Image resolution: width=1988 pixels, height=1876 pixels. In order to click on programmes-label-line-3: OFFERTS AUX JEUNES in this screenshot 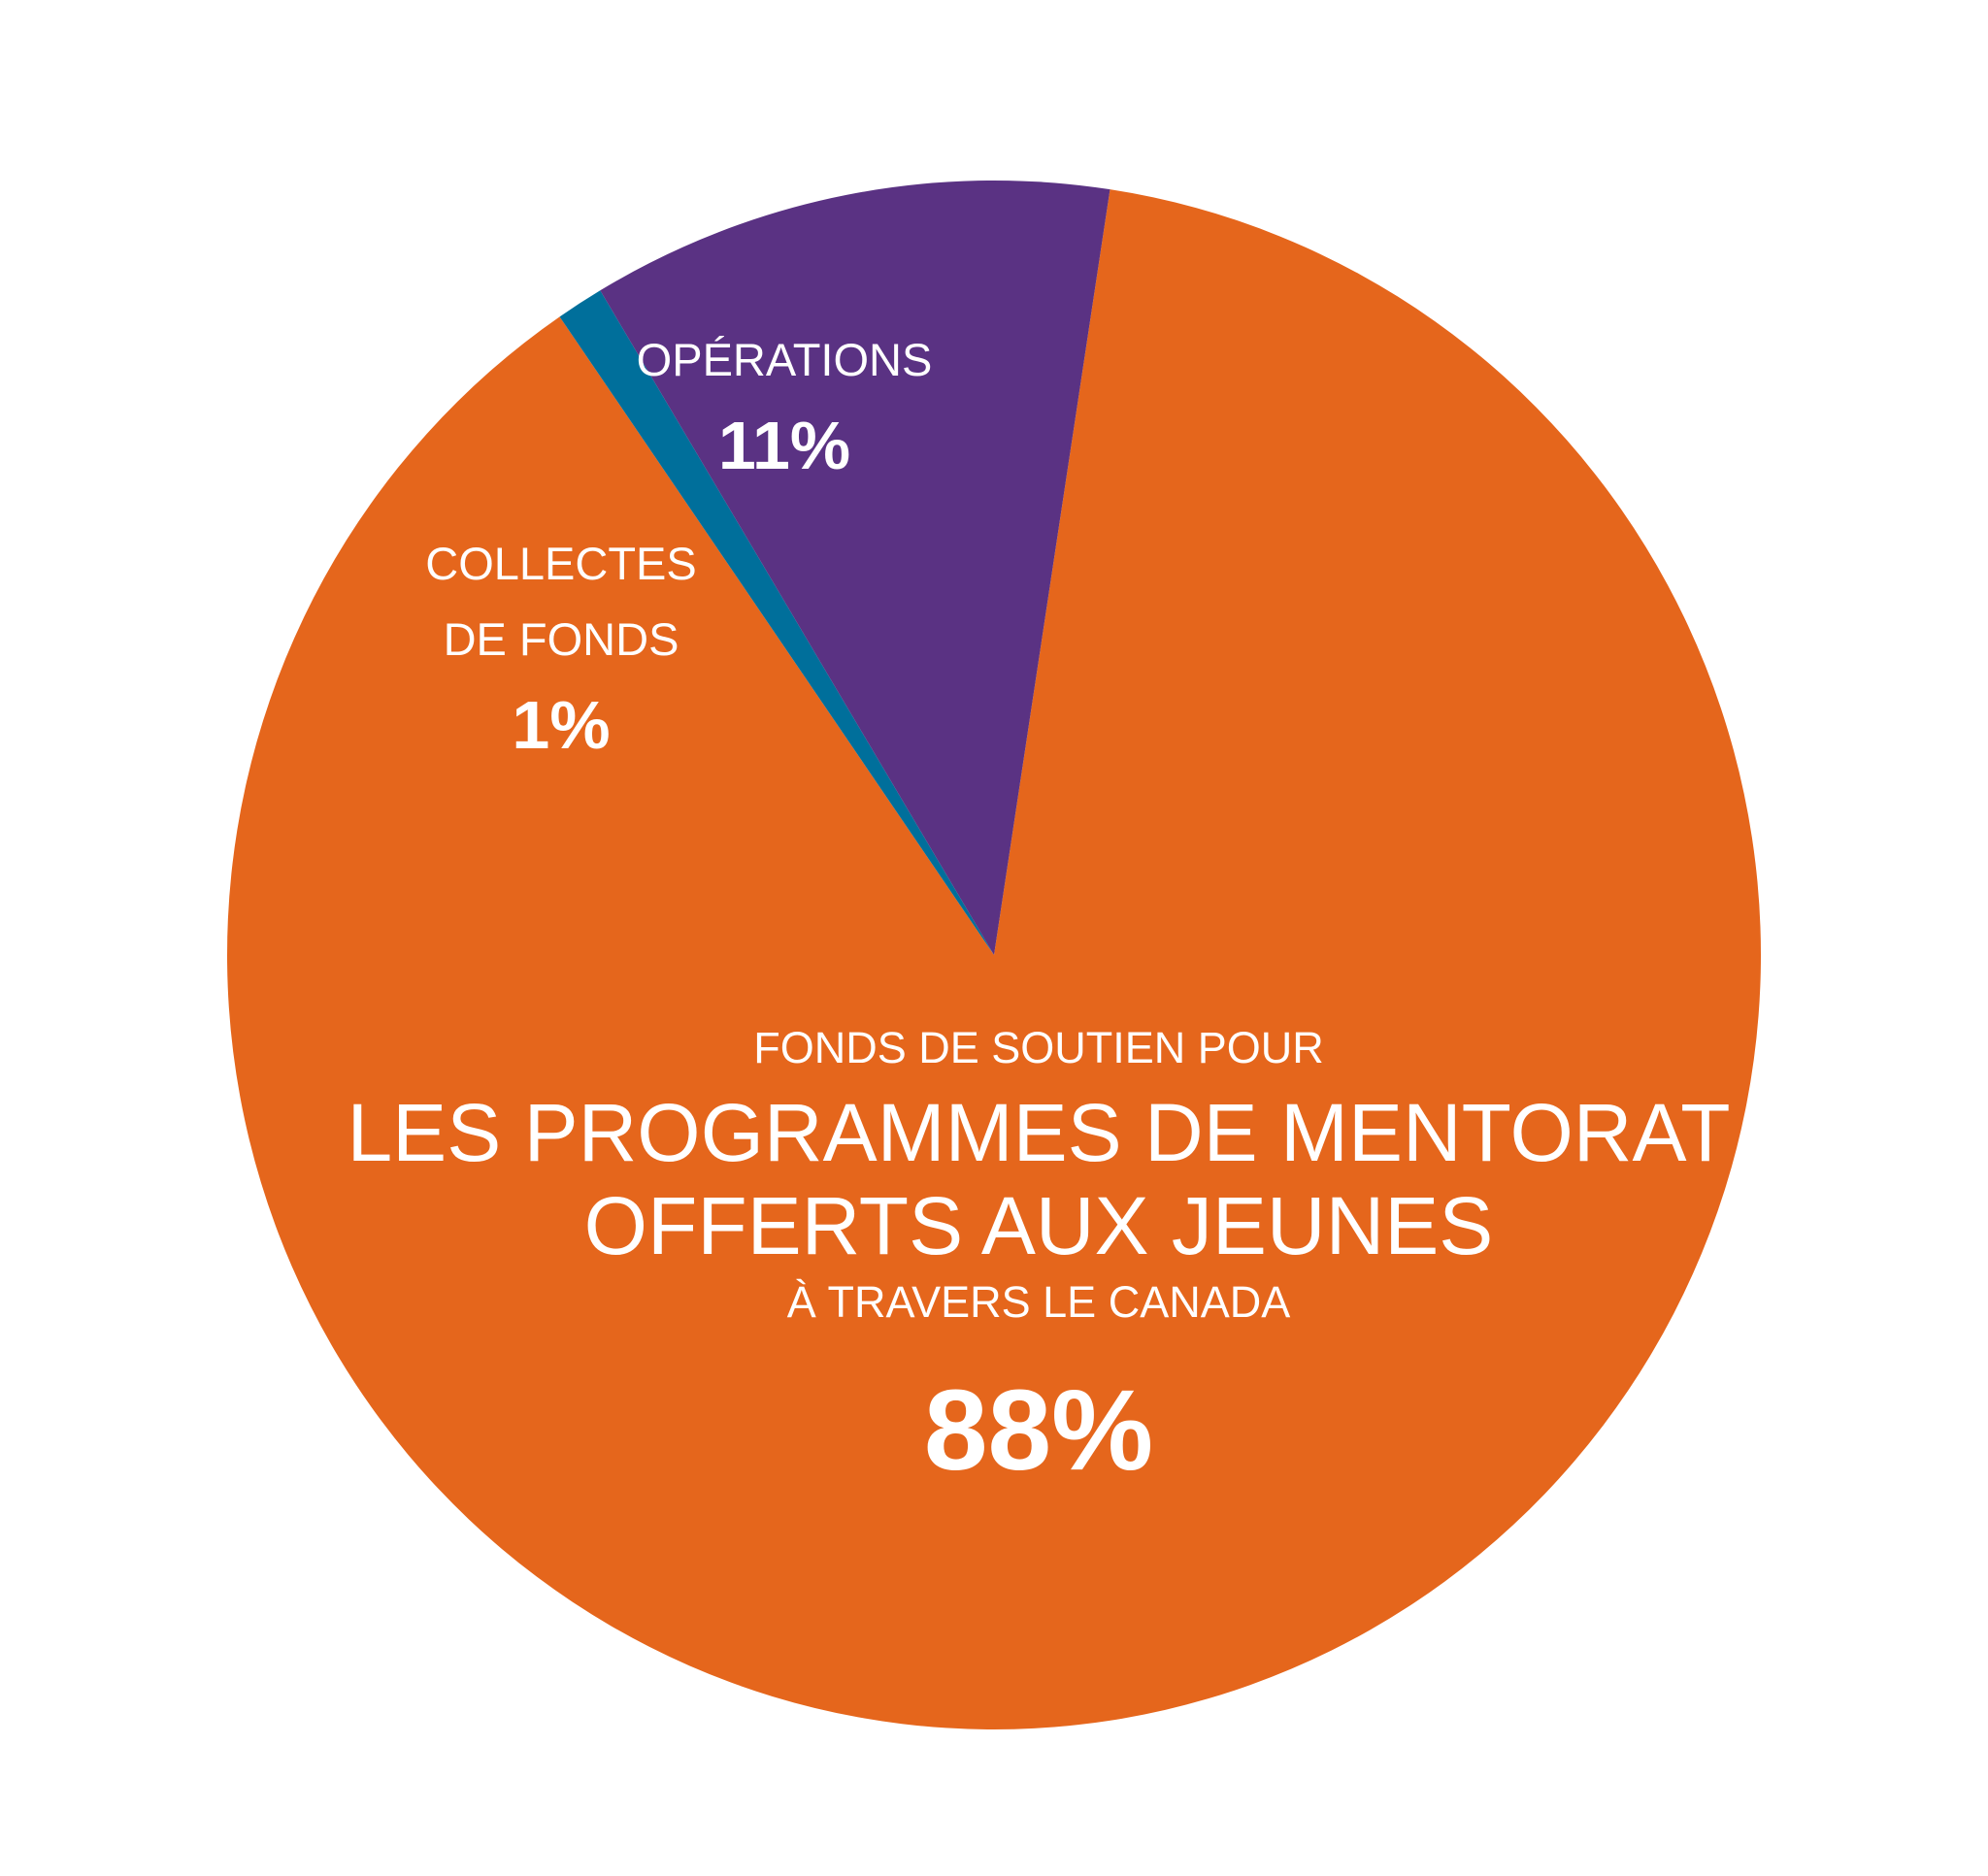, I will do `click(1039, 1225)`.